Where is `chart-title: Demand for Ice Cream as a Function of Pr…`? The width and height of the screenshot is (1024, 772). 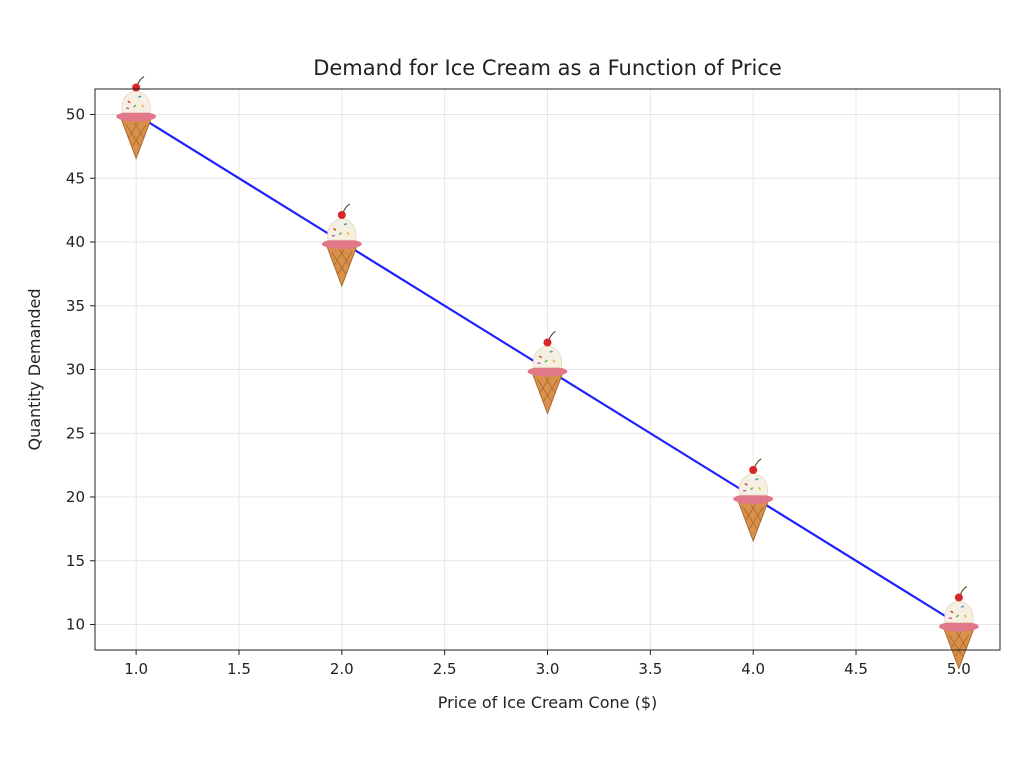 chart-title: Demand for Ice Cream as a Function of Pr… is located at coordinates (547, 68).